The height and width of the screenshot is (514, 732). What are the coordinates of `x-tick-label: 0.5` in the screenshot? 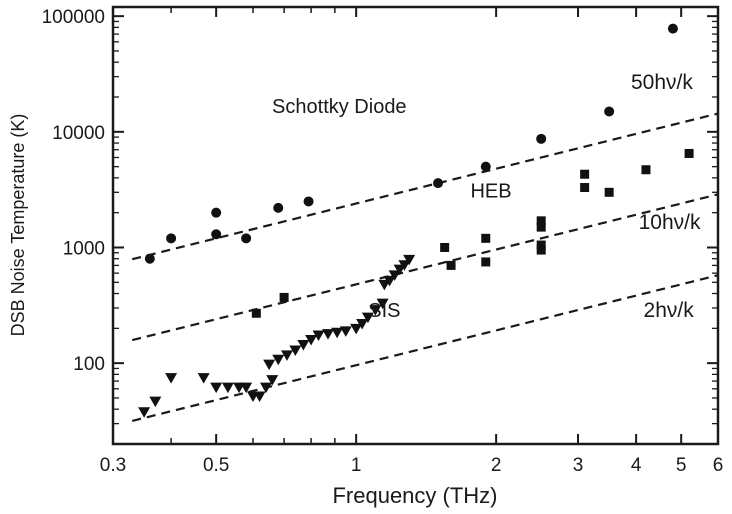 It's located at (216, 465).